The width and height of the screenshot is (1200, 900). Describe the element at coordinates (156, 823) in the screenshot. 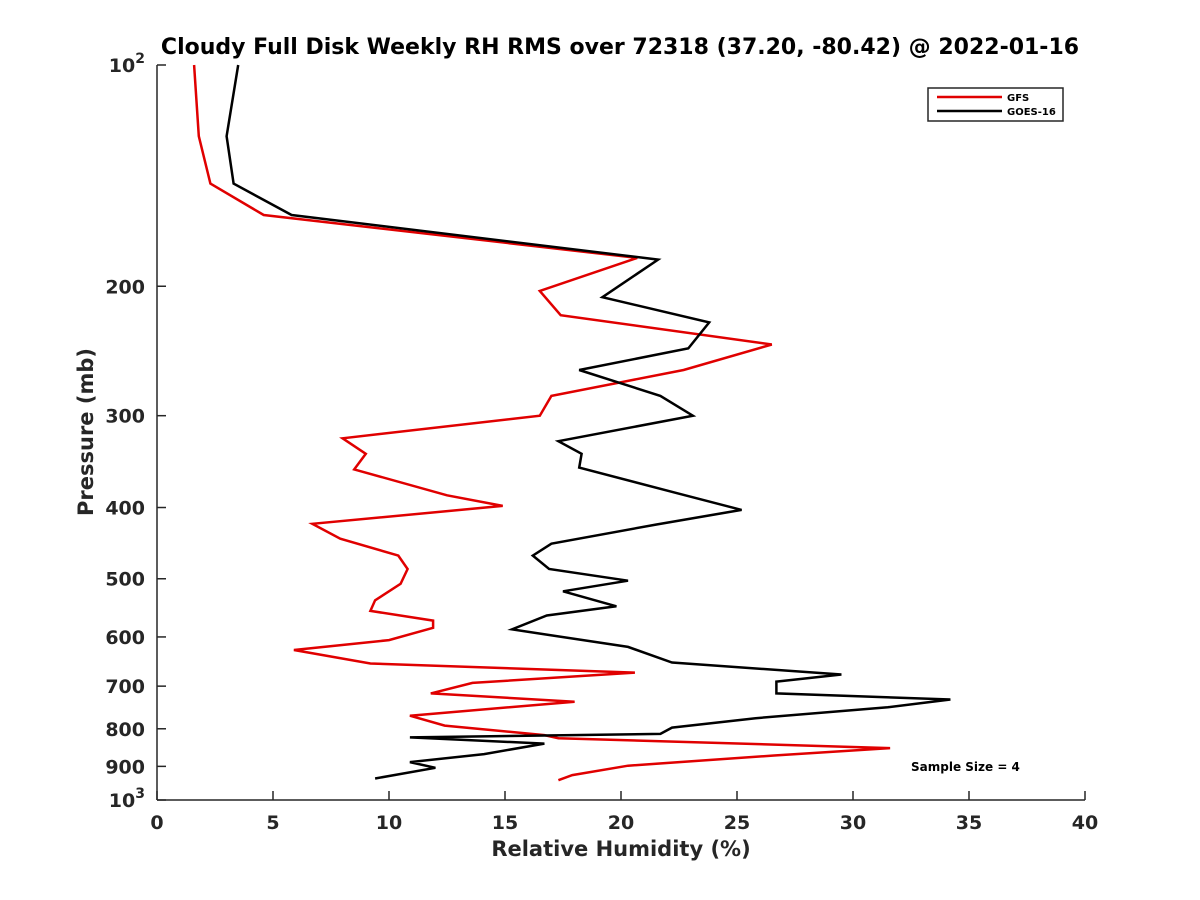

I see `x-tick-label: 0` at that location.